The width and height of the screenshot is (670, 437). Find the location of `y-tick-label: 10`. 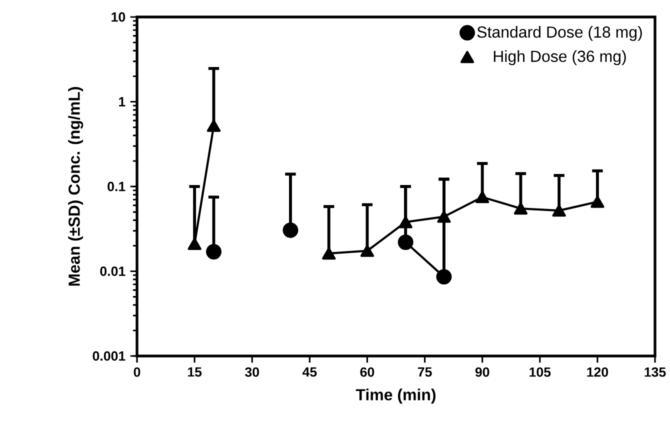

y-tick-label: 10 is located at coordinates (119, 17).